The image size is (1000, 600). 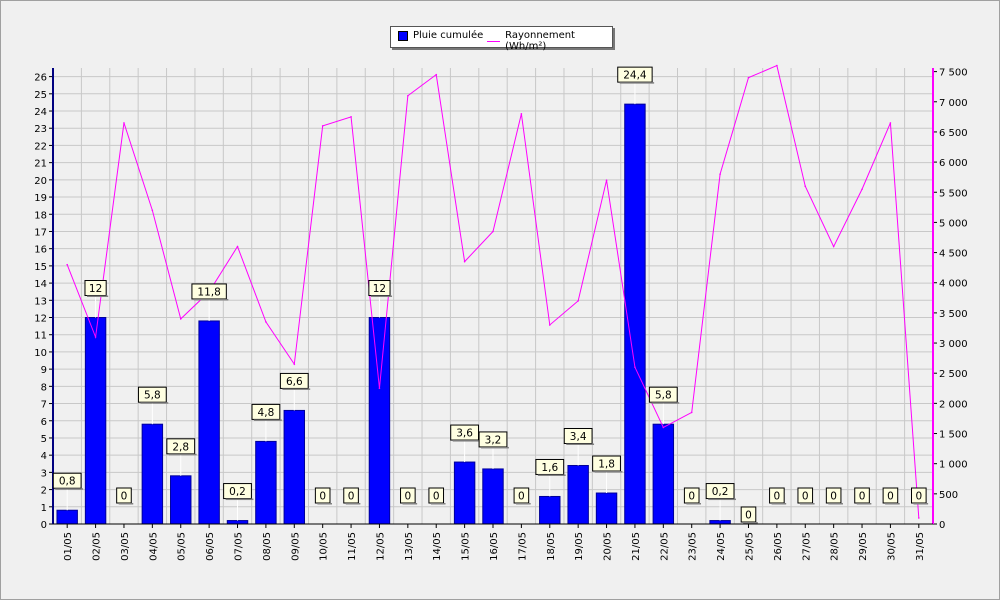 I want to click on y-left-tick-label: 26, so click(x=40, y=78).